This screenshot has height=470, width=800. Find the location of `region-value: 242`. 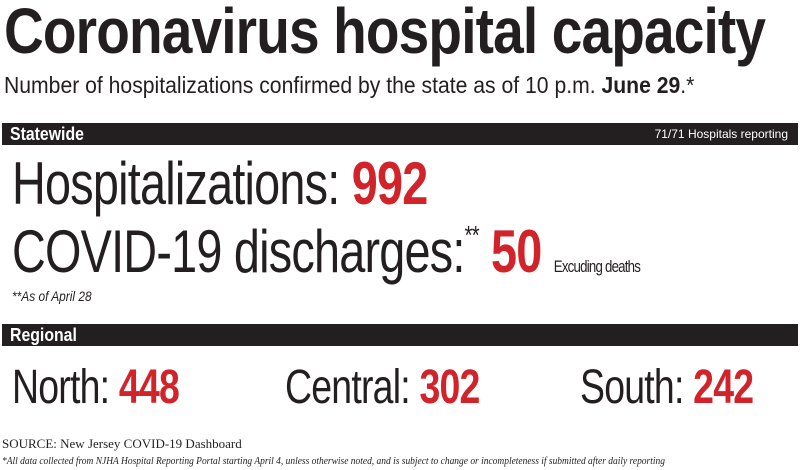

region-value: 242 is located at coordinates (723, 387).